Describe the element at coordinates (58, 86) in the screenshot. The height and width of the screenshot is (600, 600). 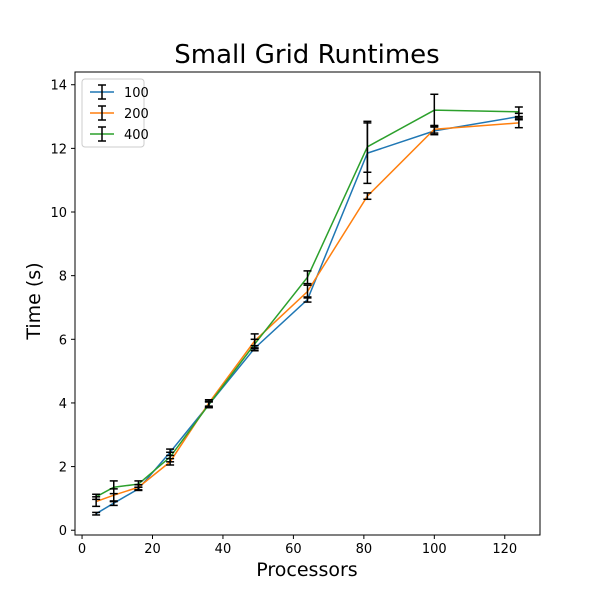
I see `y-tick-label: 14` at that location.